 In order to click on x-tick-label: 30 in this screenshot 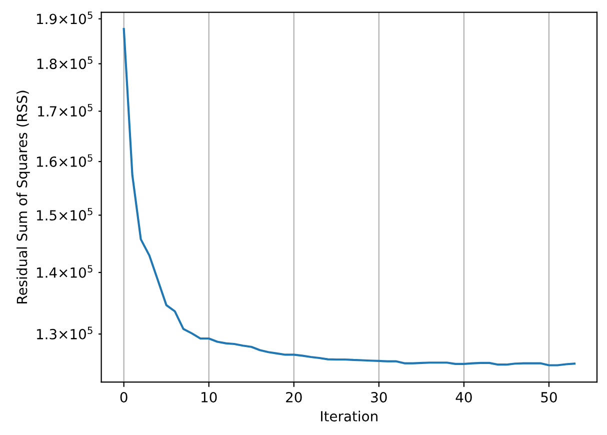, I will do `click(379, 397)`.